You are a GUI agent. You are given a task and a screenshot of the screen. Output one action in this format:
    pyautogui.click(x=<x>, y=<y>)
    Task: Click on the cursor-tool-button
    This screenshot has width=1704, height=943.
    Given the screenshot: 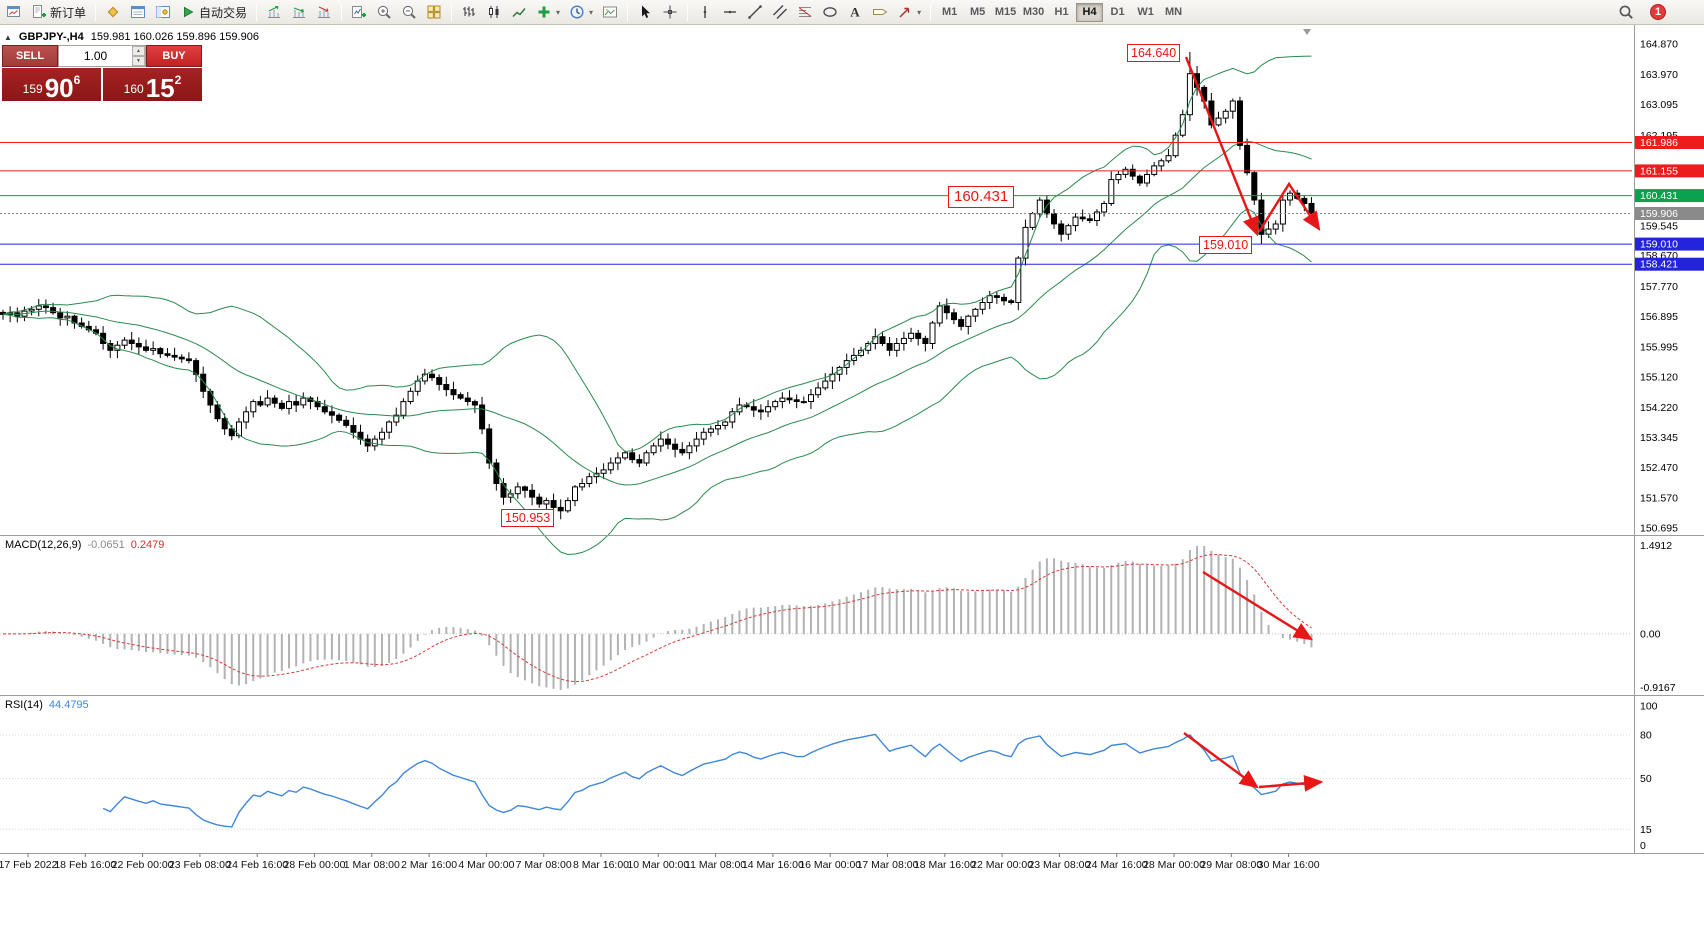 What is the action you would take?
    pyautogui.click(x=645, y=12)
    